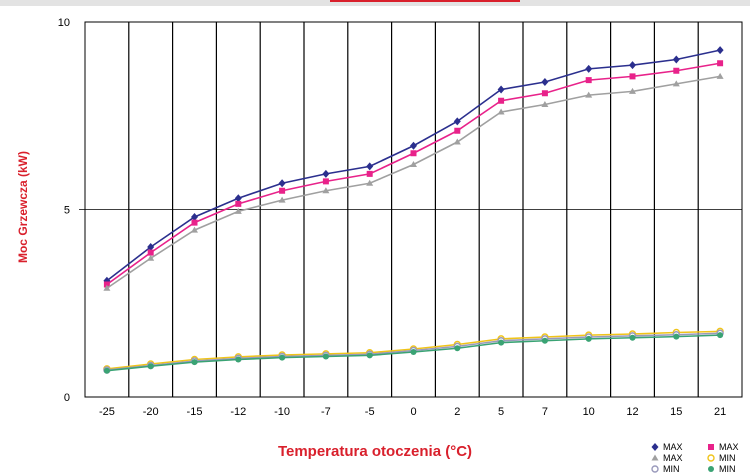  I want to click on x-axis-label: Temperatura otoczenia (°C), so click(375, 451).